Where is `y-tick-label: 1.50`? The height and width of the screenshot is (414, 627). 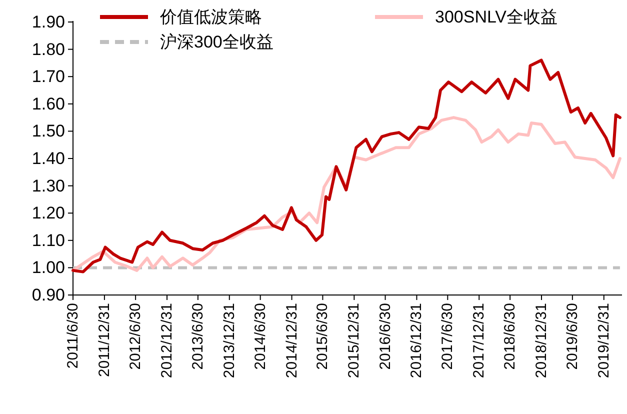 y-tick-label: 1.50 is located at coordinates (48, 131).